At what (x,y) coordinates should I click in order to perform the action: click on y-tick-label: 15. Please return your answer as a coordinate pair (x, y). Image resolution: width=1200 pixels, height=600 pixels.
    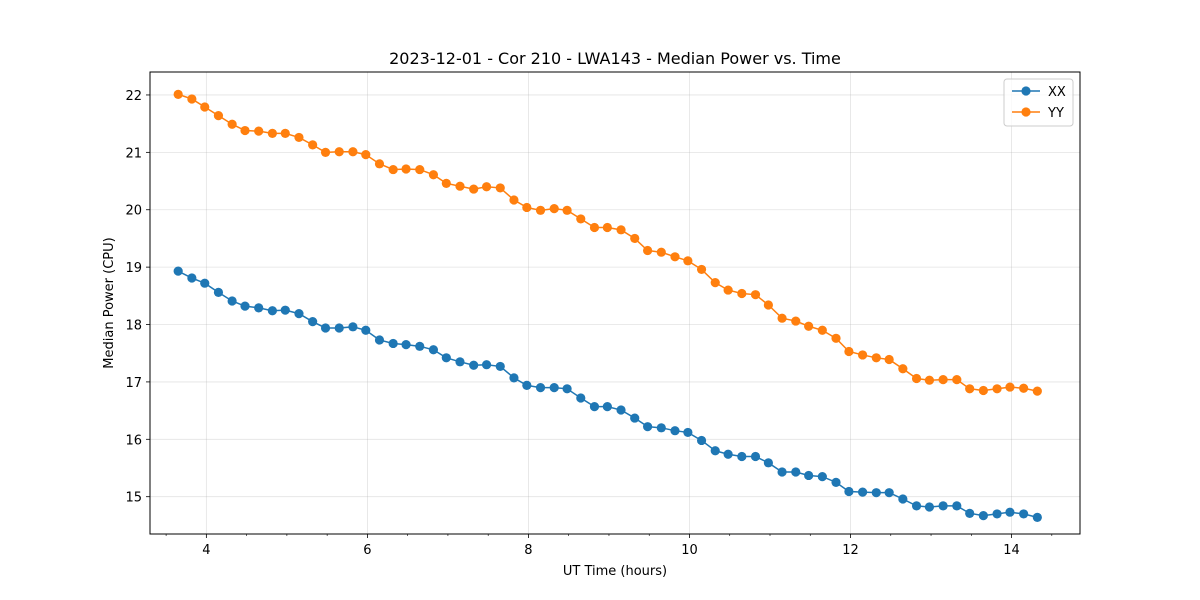
    Looking at the image, I should click on (133, 498).